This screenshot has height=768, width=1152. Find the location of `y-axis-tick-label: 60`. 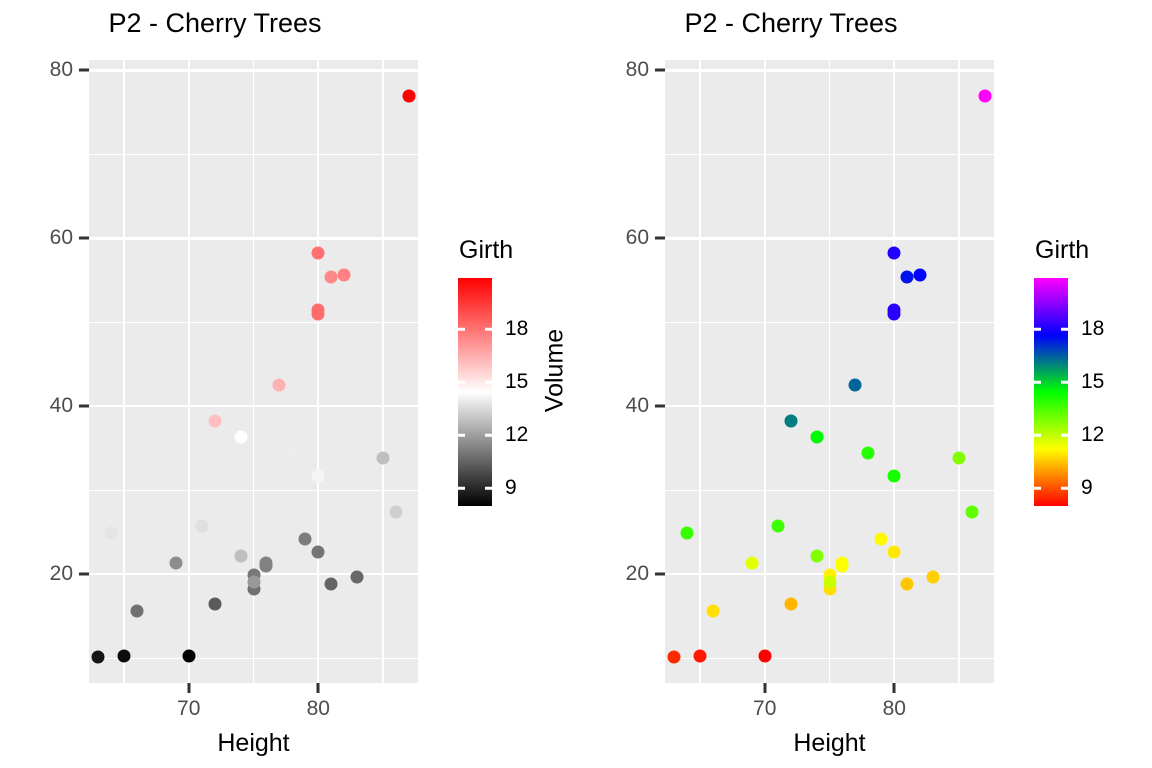

y-axis-tick-label: 60 is located at coordinates (61, 238).